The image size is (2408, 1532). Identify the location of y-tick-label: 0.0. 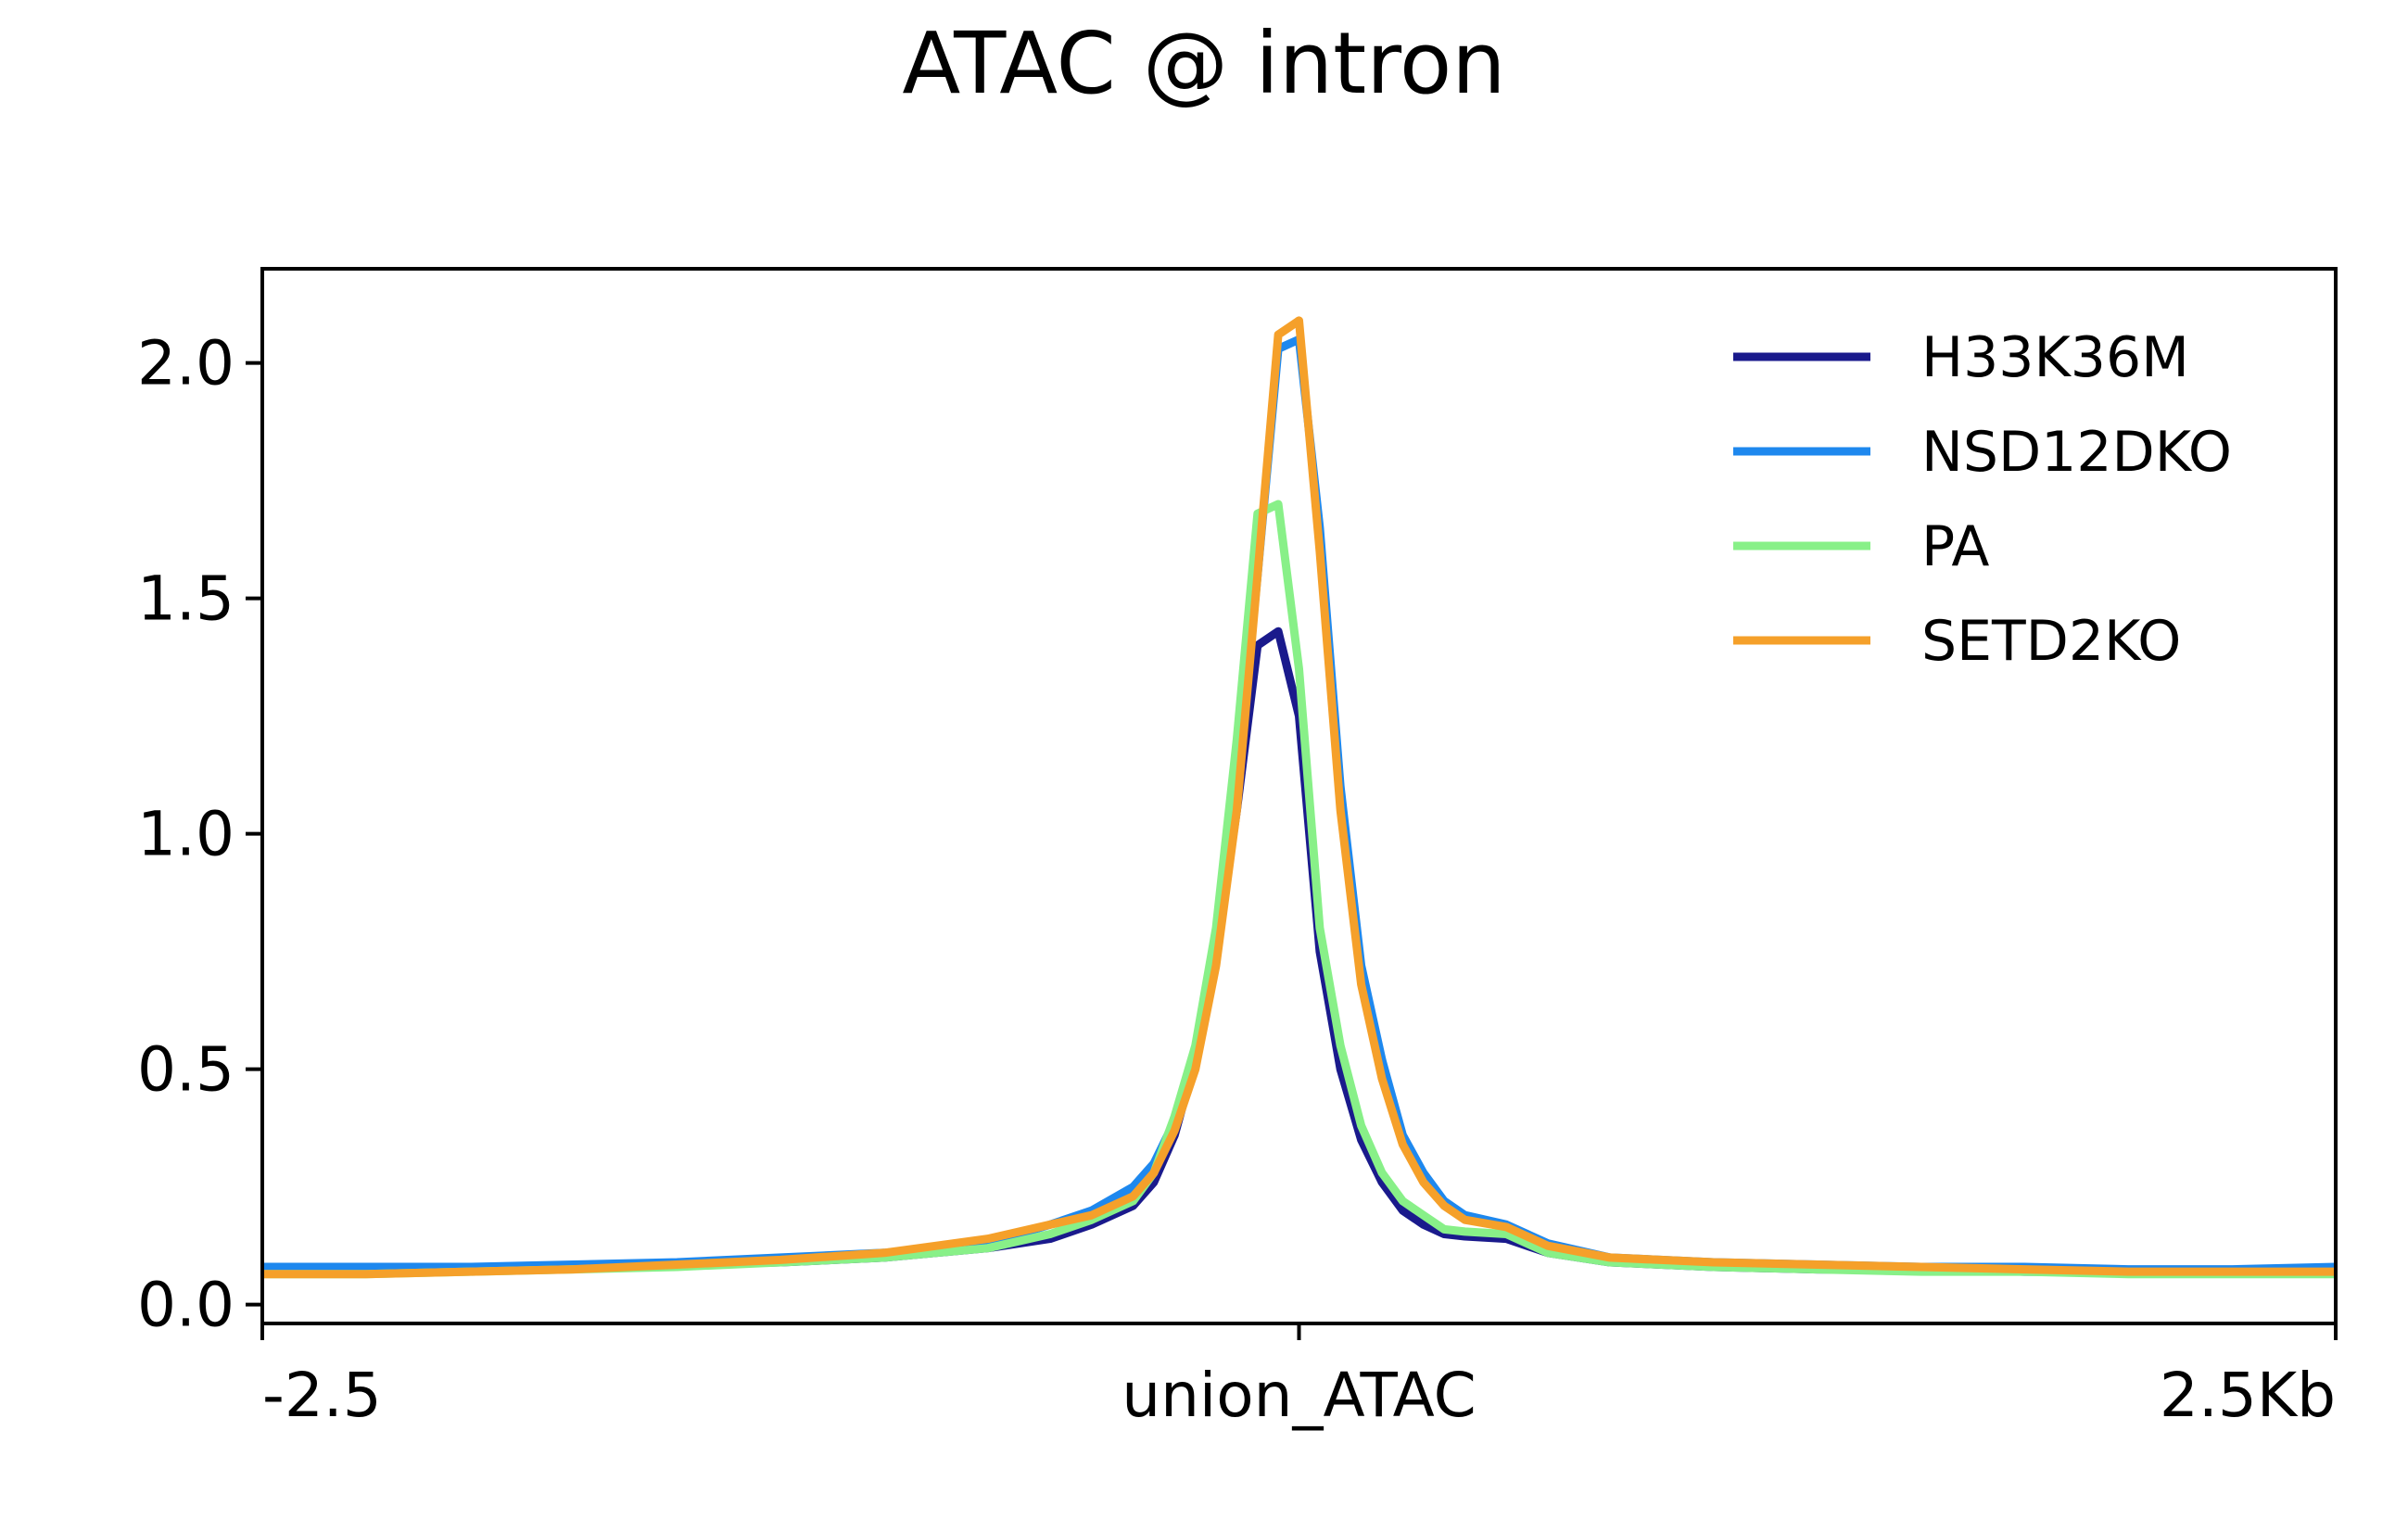
(185, 1306).